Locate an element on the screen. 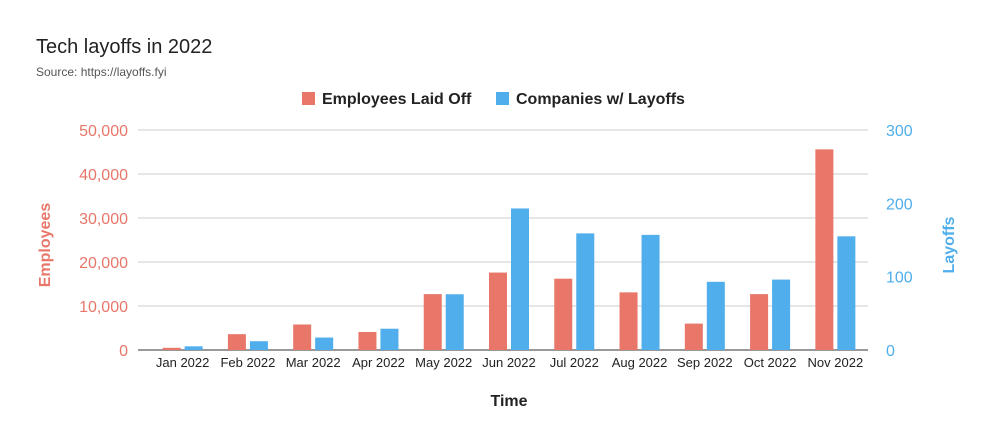  x-tick-label: Nov 2022 is located at coordinates (836, 362).